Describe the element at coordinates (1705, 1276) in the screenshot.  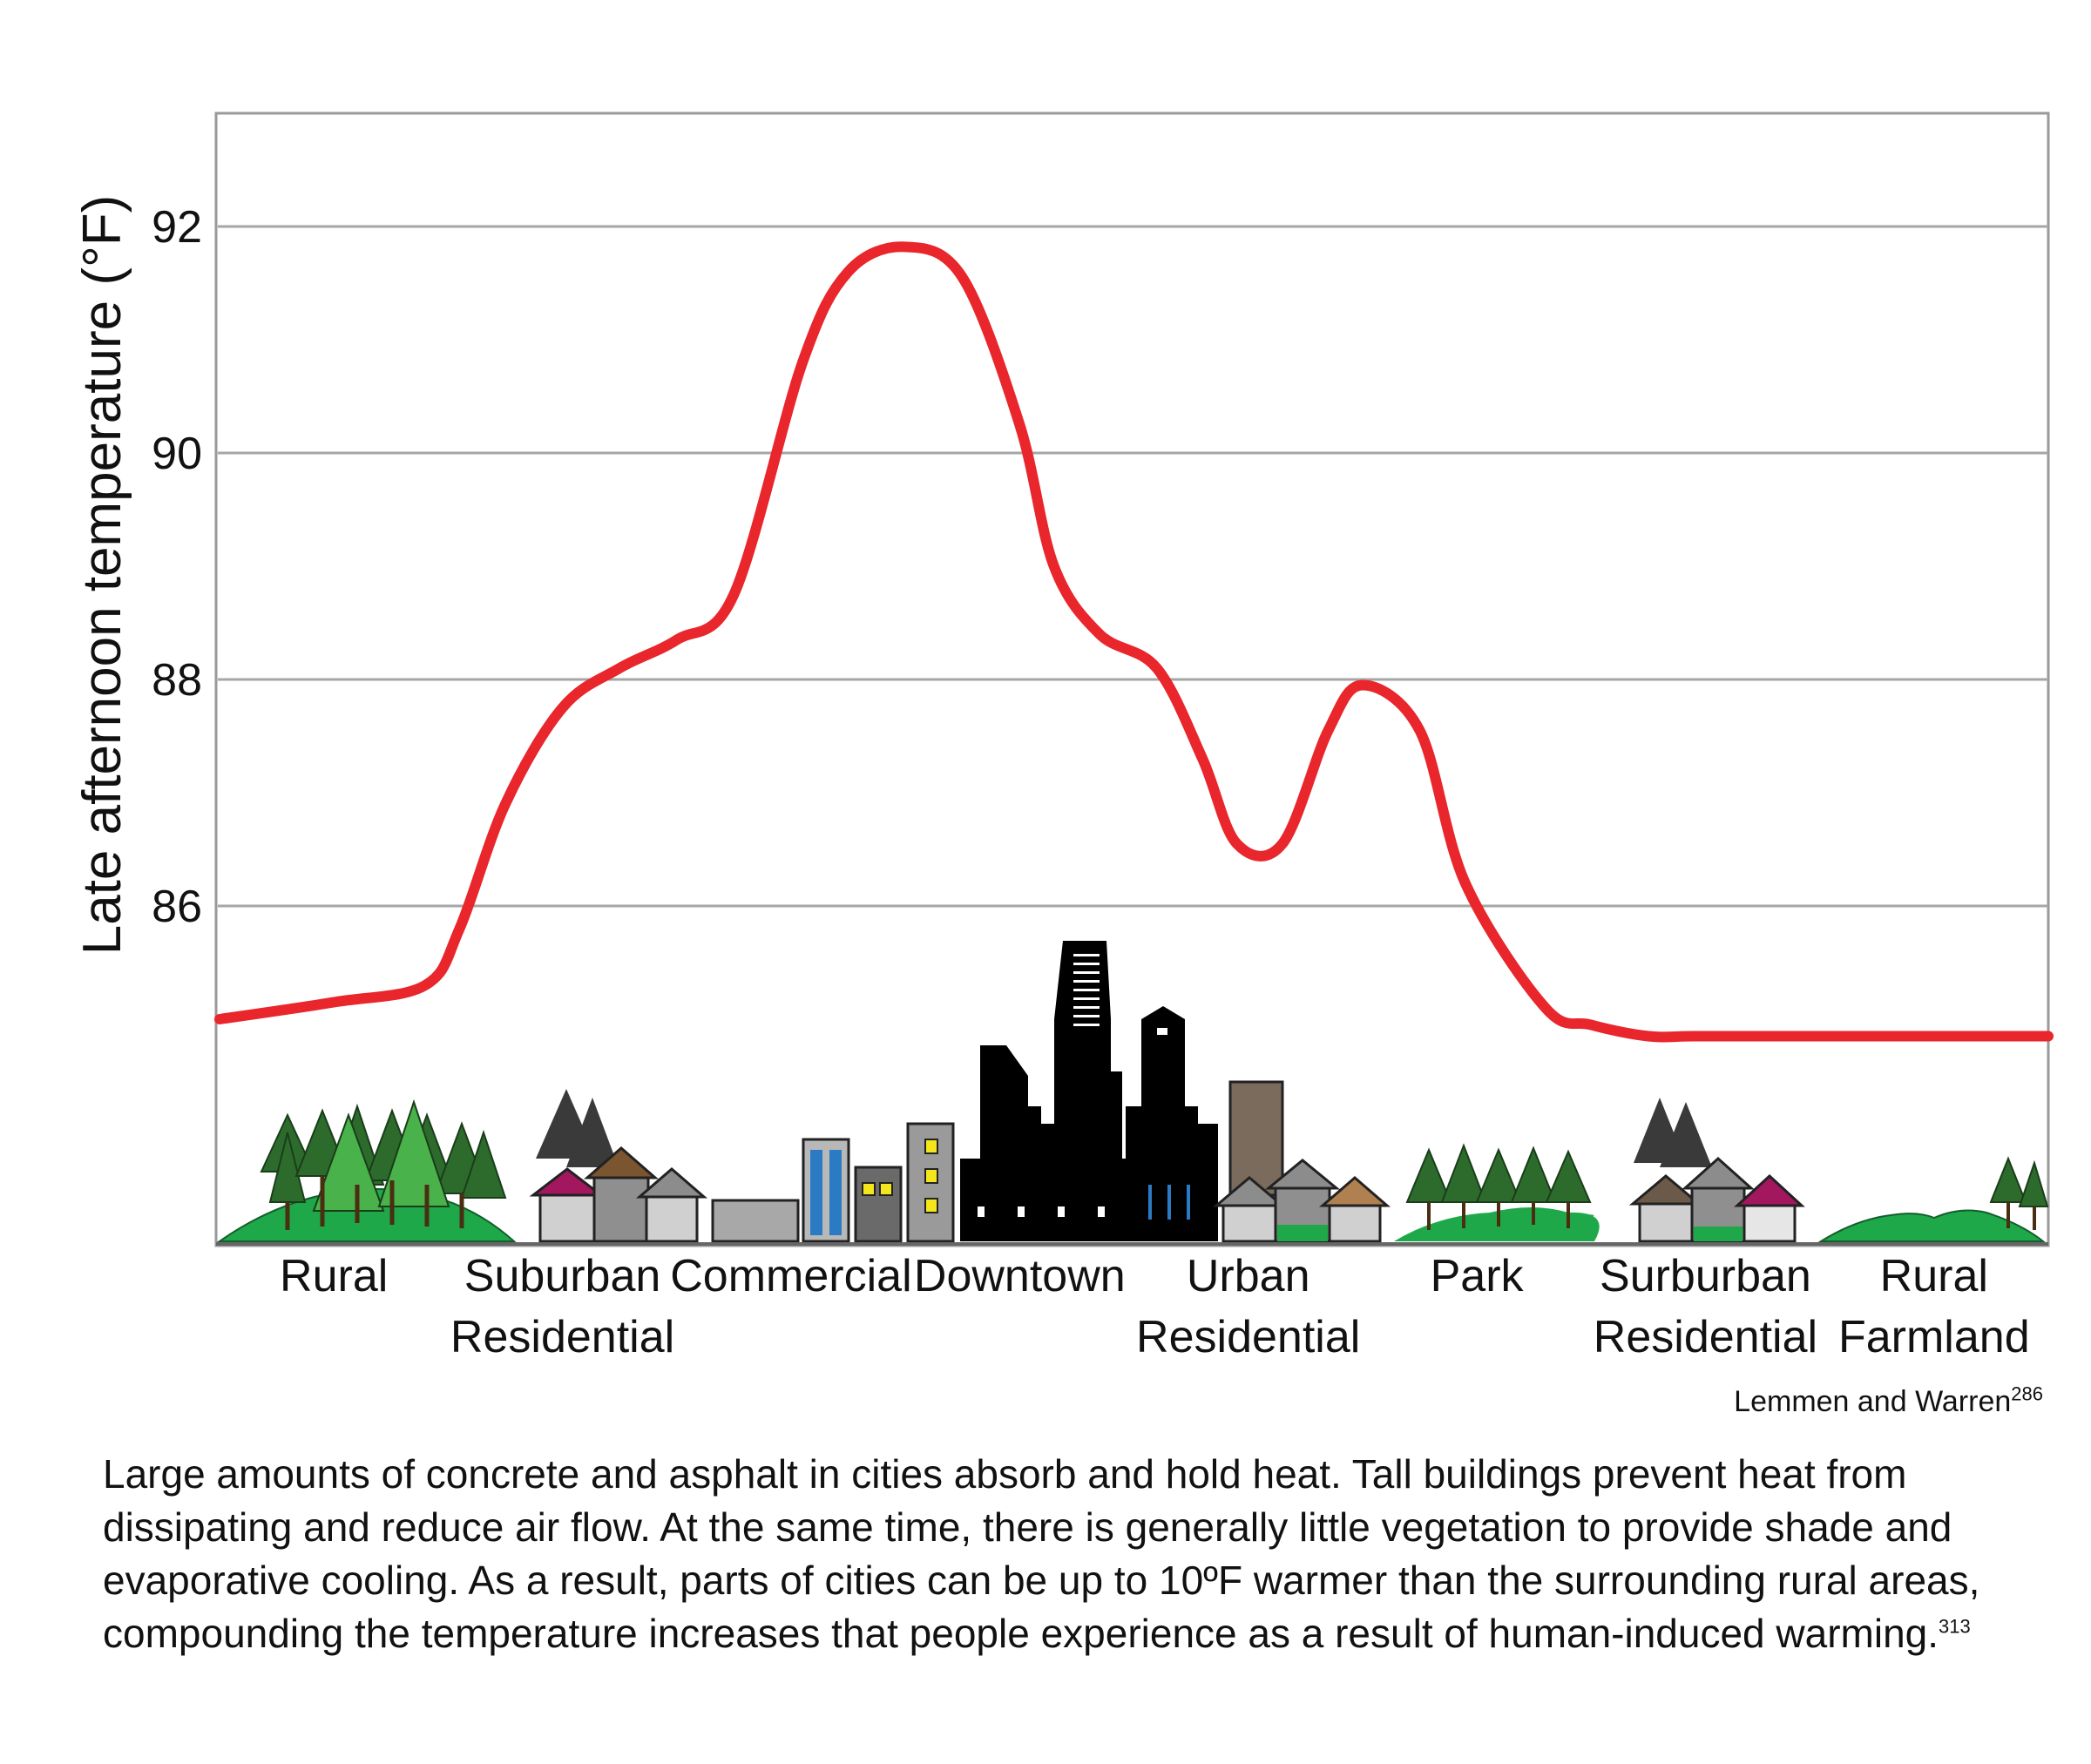
I see `x-category-label: Surburban` at that location.